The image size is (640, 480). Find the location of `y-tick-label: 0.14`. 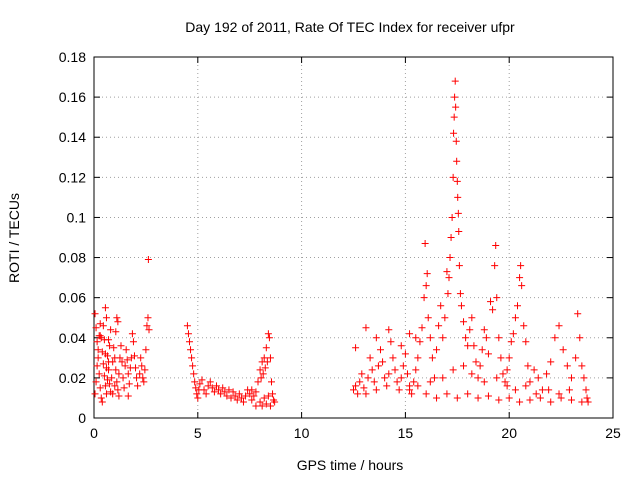

y-tick-label: 0.14 is located at coordinates (72, 137).